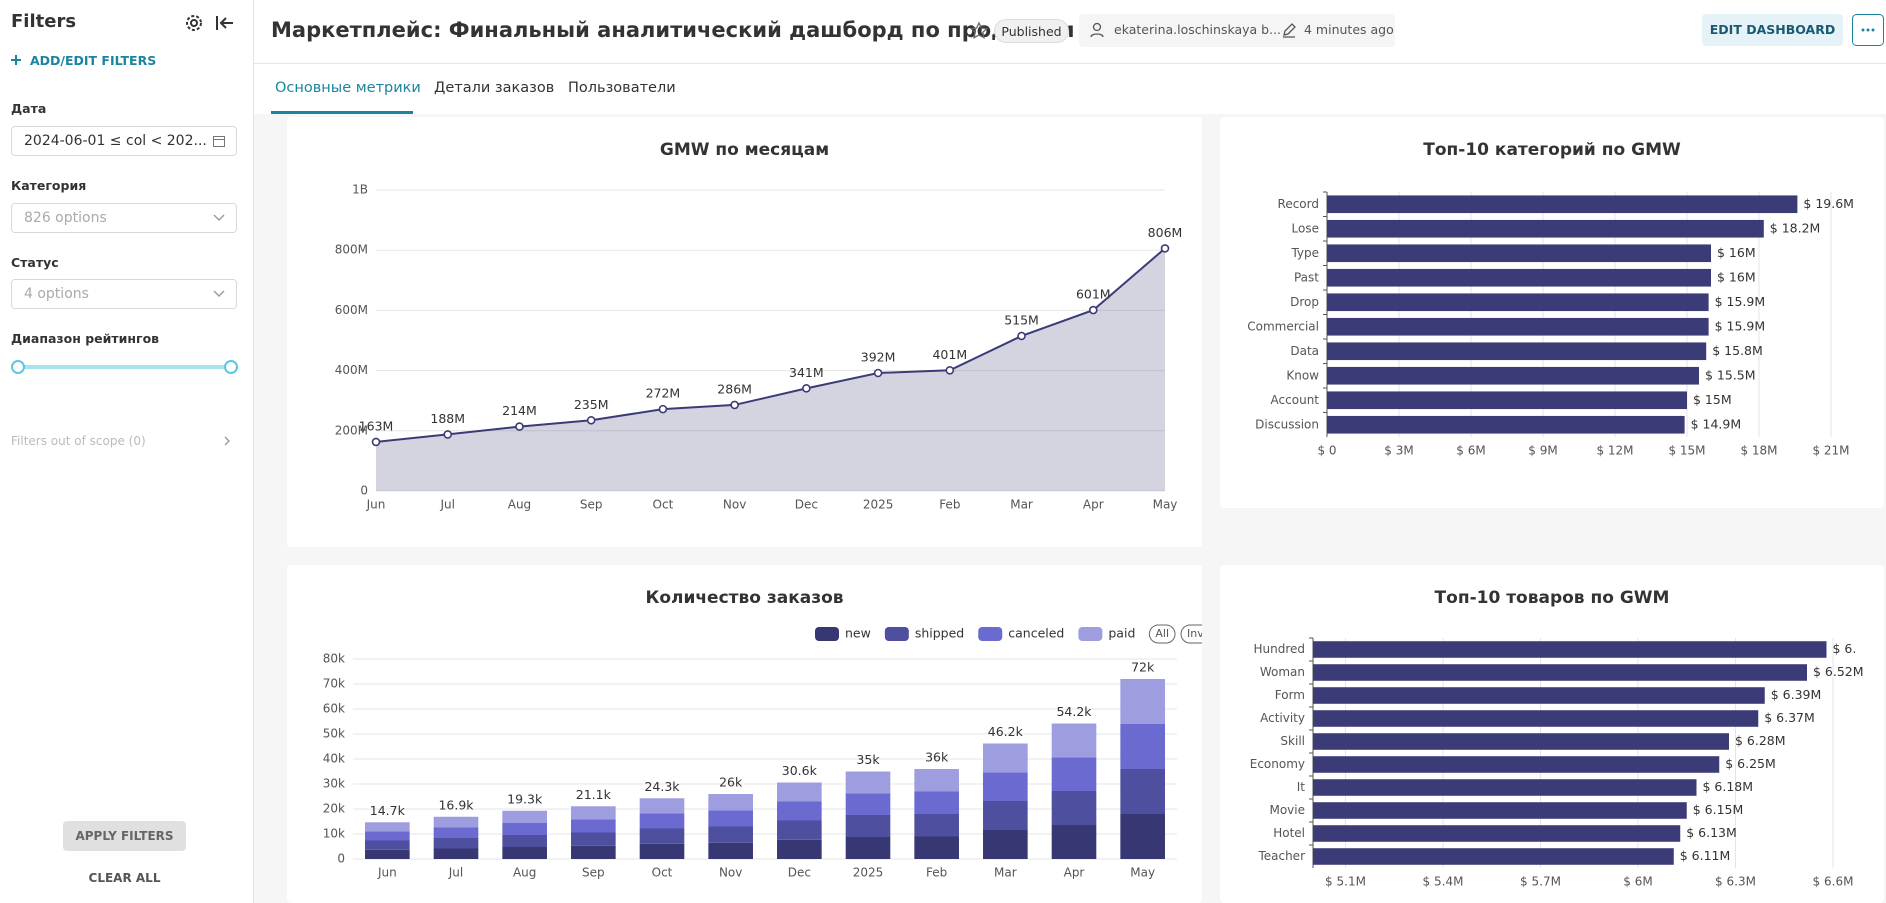 This screenshot has height=903, width=1886. I want to click on tab-underline, so click(342, 112).